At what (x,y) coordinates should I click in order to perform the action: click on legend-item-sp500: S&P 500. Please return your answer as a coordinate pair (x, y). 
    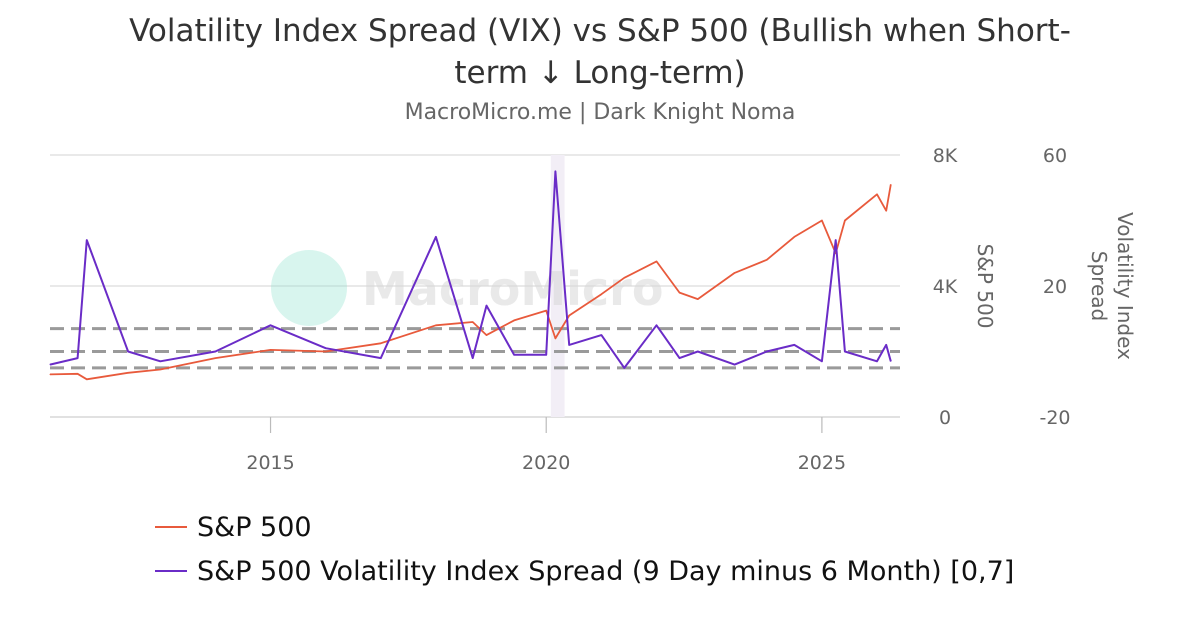
    Looking at the image, I should click on (584, 527).